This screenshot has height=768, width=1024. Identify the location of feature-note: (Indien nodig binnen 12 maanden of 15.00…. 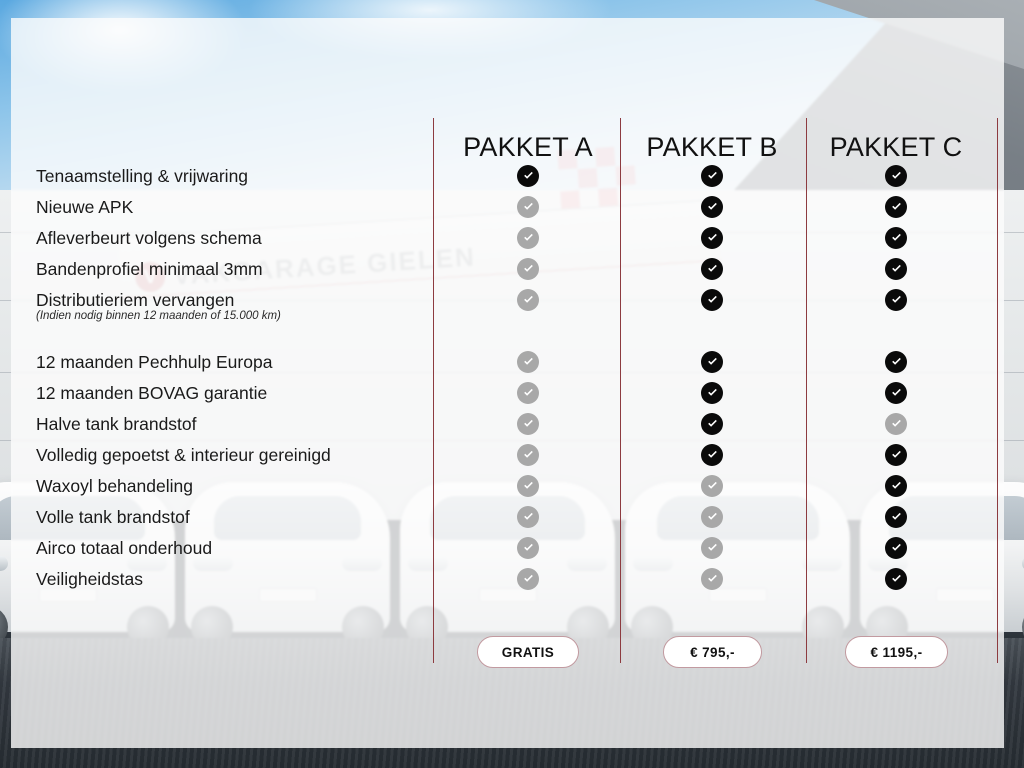
(158, 316).